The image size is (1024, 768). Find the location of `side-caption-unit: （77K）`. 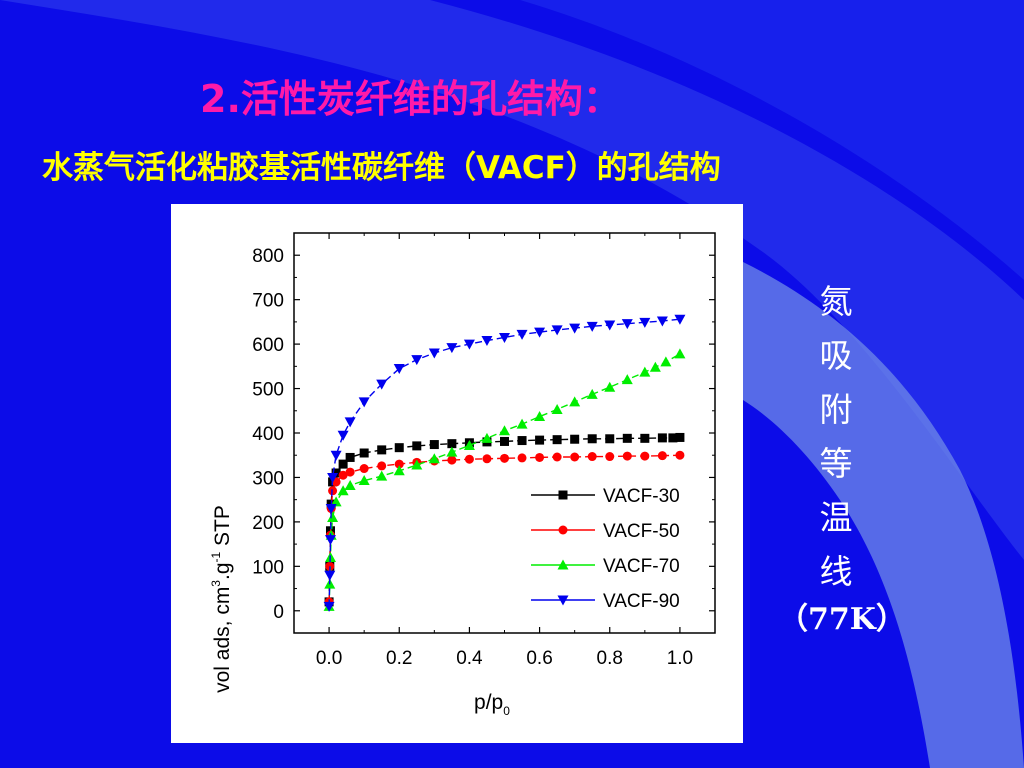

side-caption-unit: （77K） is located at coordinates (842, 619).